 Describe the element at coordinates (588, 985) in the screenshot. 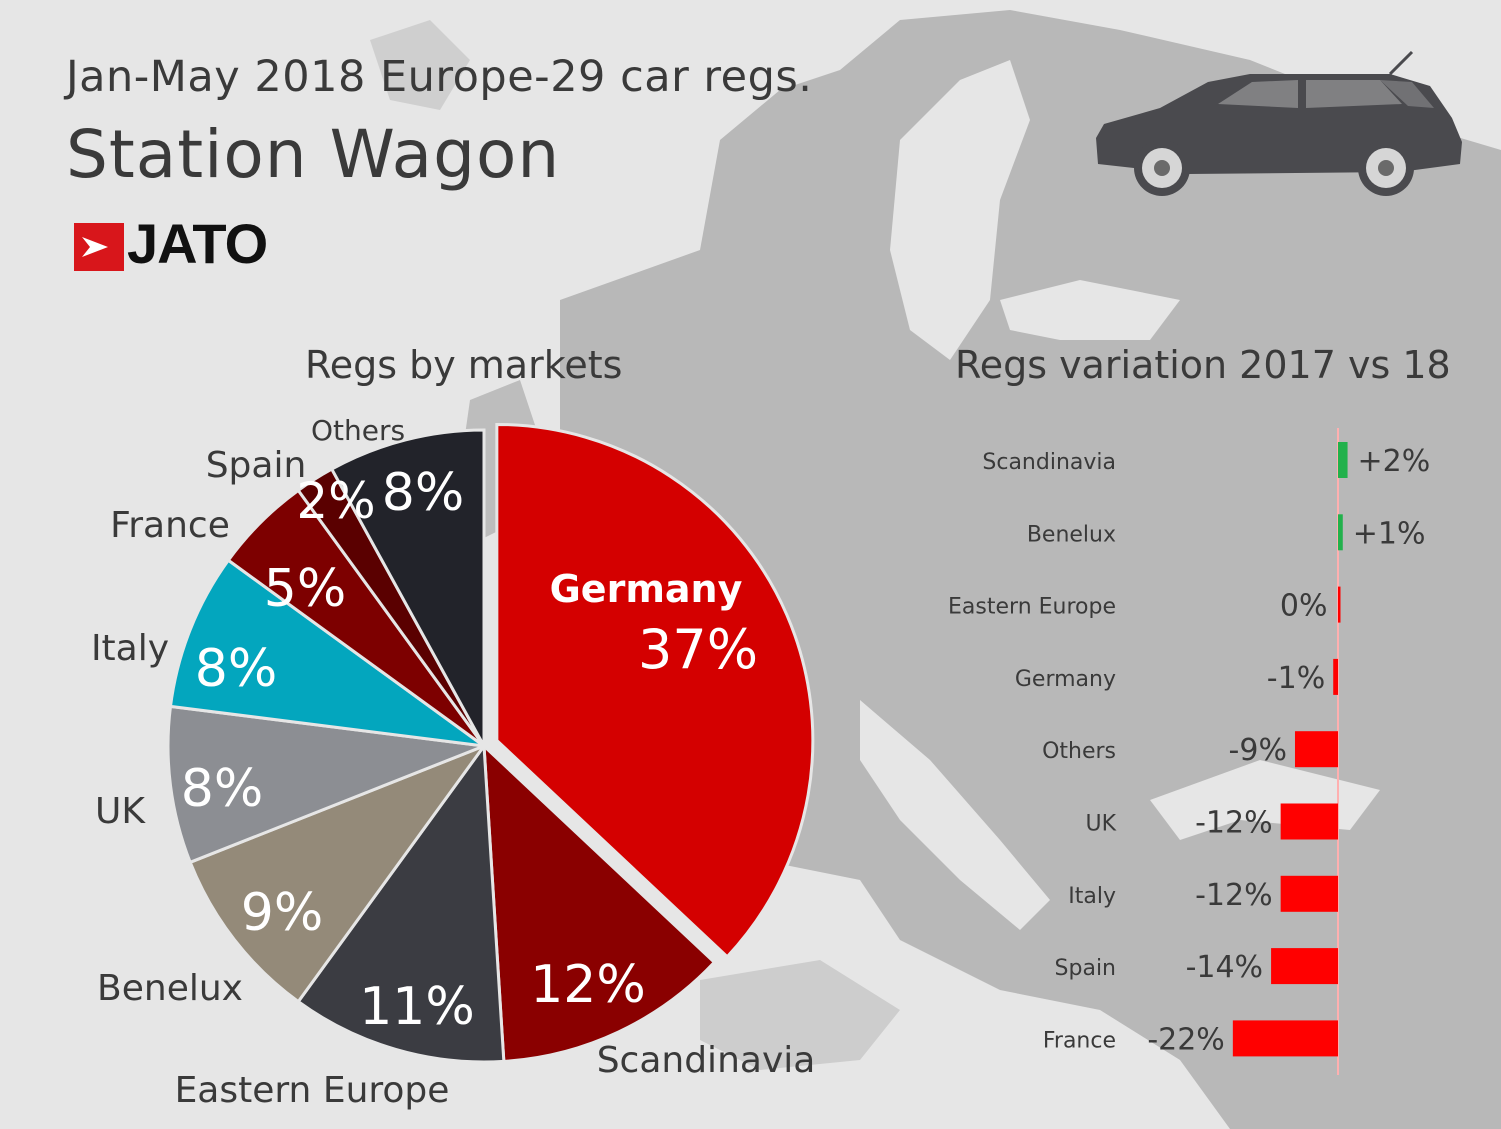

I see `pie-value-label-scandinavia: 12%` at that location.